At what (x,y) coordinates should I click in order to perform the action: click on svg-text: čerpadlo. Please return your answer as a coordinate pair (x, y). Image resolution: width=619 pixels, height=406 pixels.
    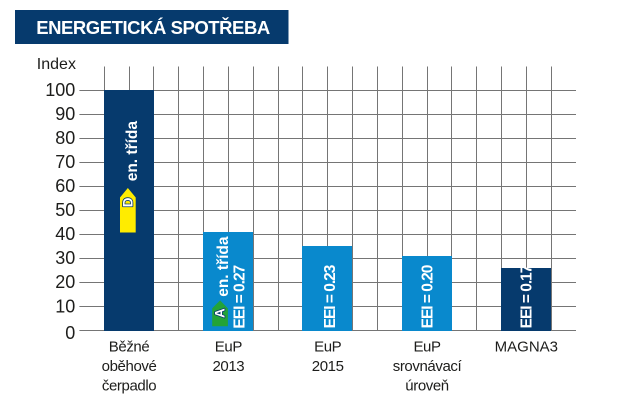
    Looking at the image, I should click on (129, 385).